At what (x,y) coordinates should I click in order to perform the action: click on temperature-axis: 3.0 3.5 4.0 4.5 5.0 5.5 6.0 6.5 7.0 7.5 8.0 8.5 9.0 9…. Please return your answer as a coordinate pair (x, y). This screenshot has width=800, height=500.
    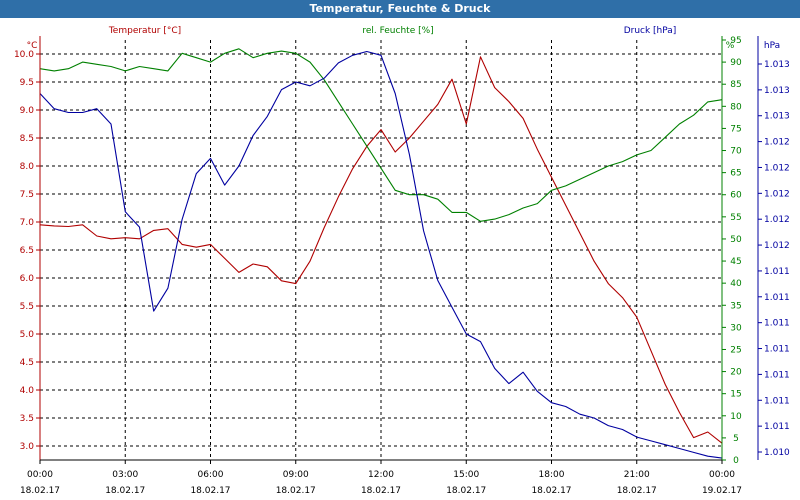
    Looking at the image, I should click on (27, 248).